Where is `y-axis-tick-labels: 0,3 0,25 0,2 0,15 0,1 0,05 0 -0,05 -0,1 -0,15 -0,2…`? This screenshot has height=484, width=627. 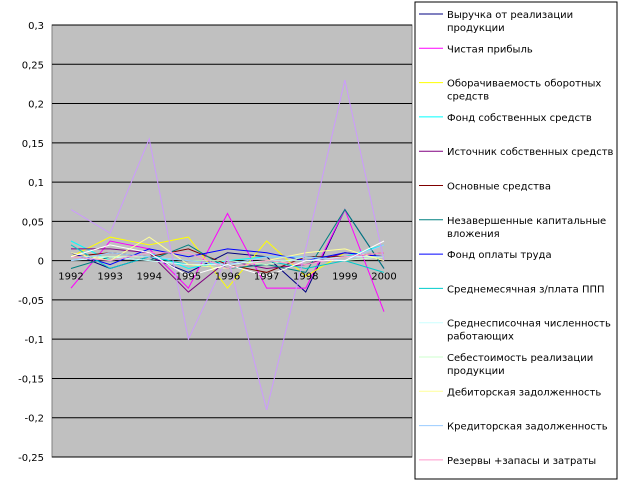
y-axis-tick-labels: 0,3 0,25 0,2 0,15 0,1 0,05 0 -0,05 -0,1 -0,15 -0,2… is located at coordinates (31, 242).